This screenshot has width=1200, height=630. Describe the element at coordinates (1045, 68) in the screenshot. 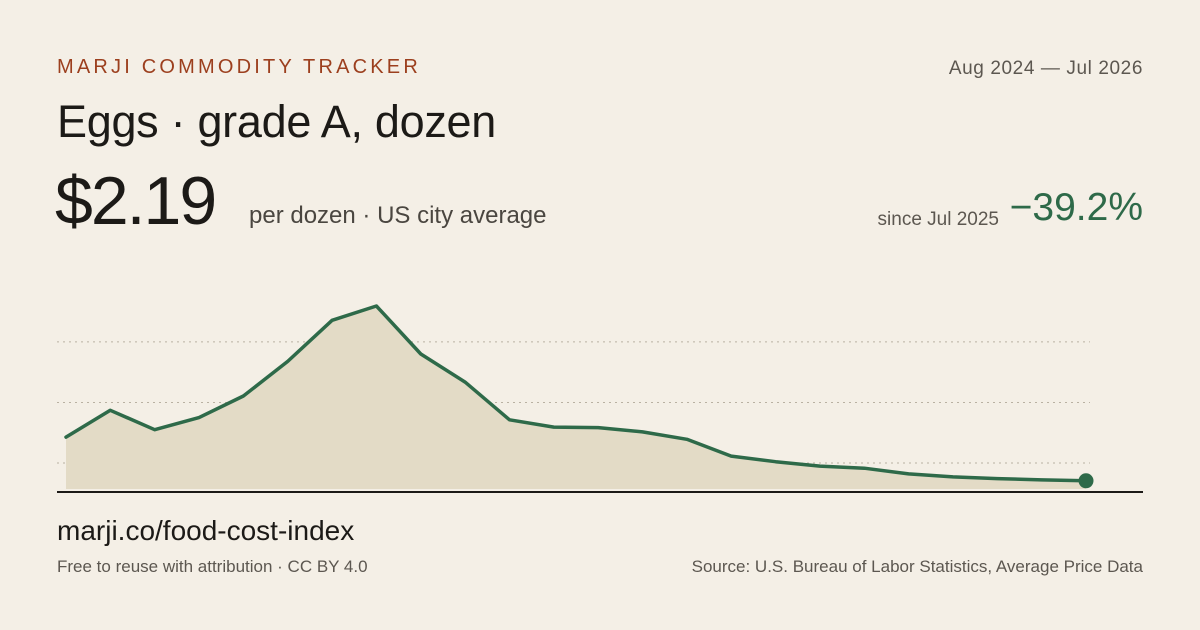

I see `date-range: Aug 2024 — Jul 2026` at that location.